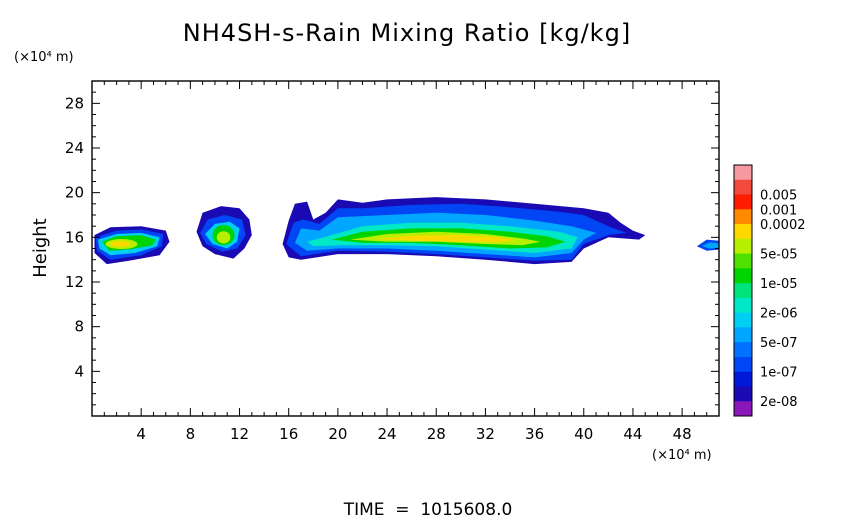 Image resolution: width=854 pixels, height=519 pixels. I want to click on colorbar-label: 1e-05, so click(779, 284).